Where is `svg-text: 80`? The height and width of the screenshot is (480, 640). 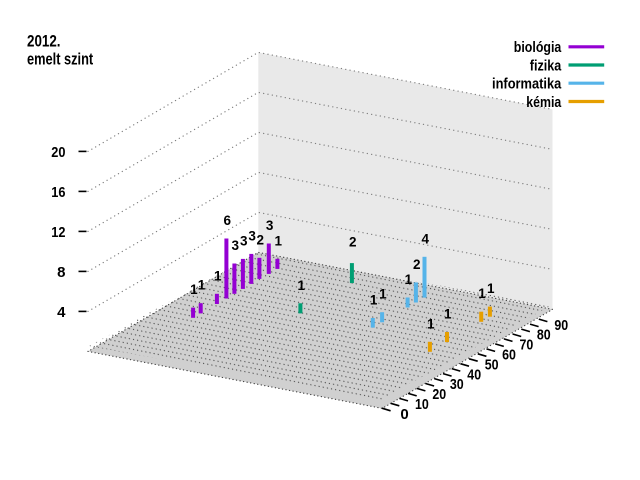
svg-text: 80 is located at coordinates (544, 335).